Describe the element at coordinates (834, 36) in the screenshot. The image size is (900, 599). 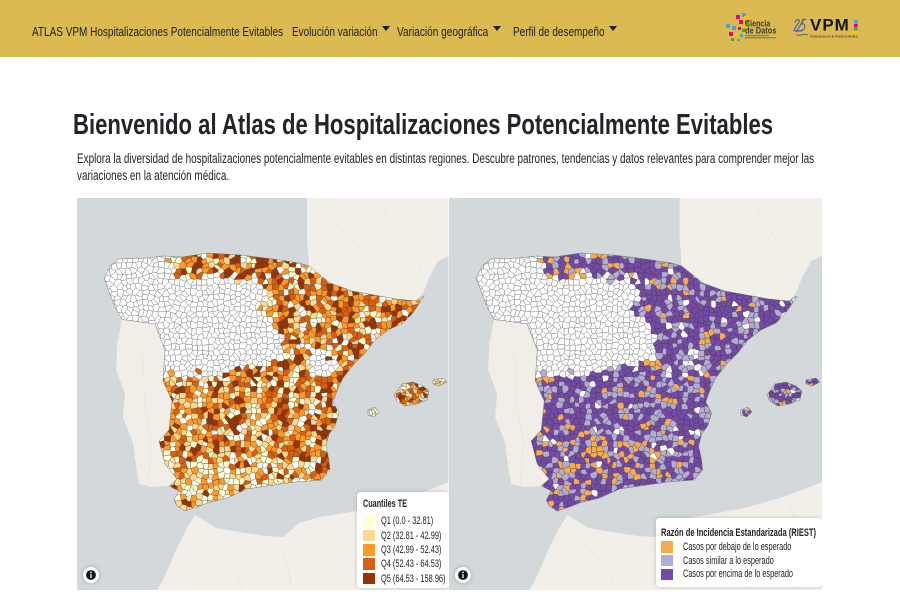
I see `svg-text:Variaciones en la Práctica Méd: Variaciones en la Práctica Médica` at that location.